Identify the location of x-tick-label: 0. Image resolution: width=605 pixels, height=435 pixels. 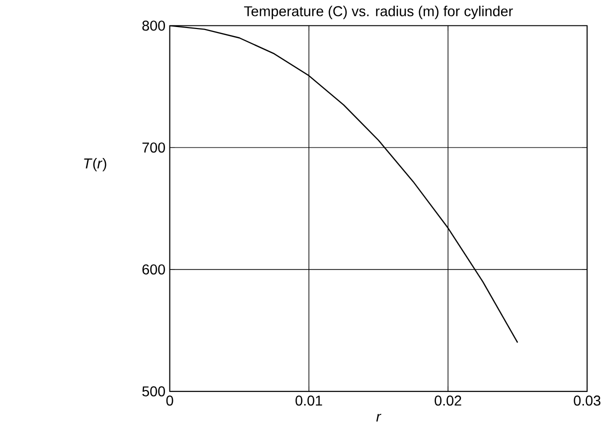
(170, 400).